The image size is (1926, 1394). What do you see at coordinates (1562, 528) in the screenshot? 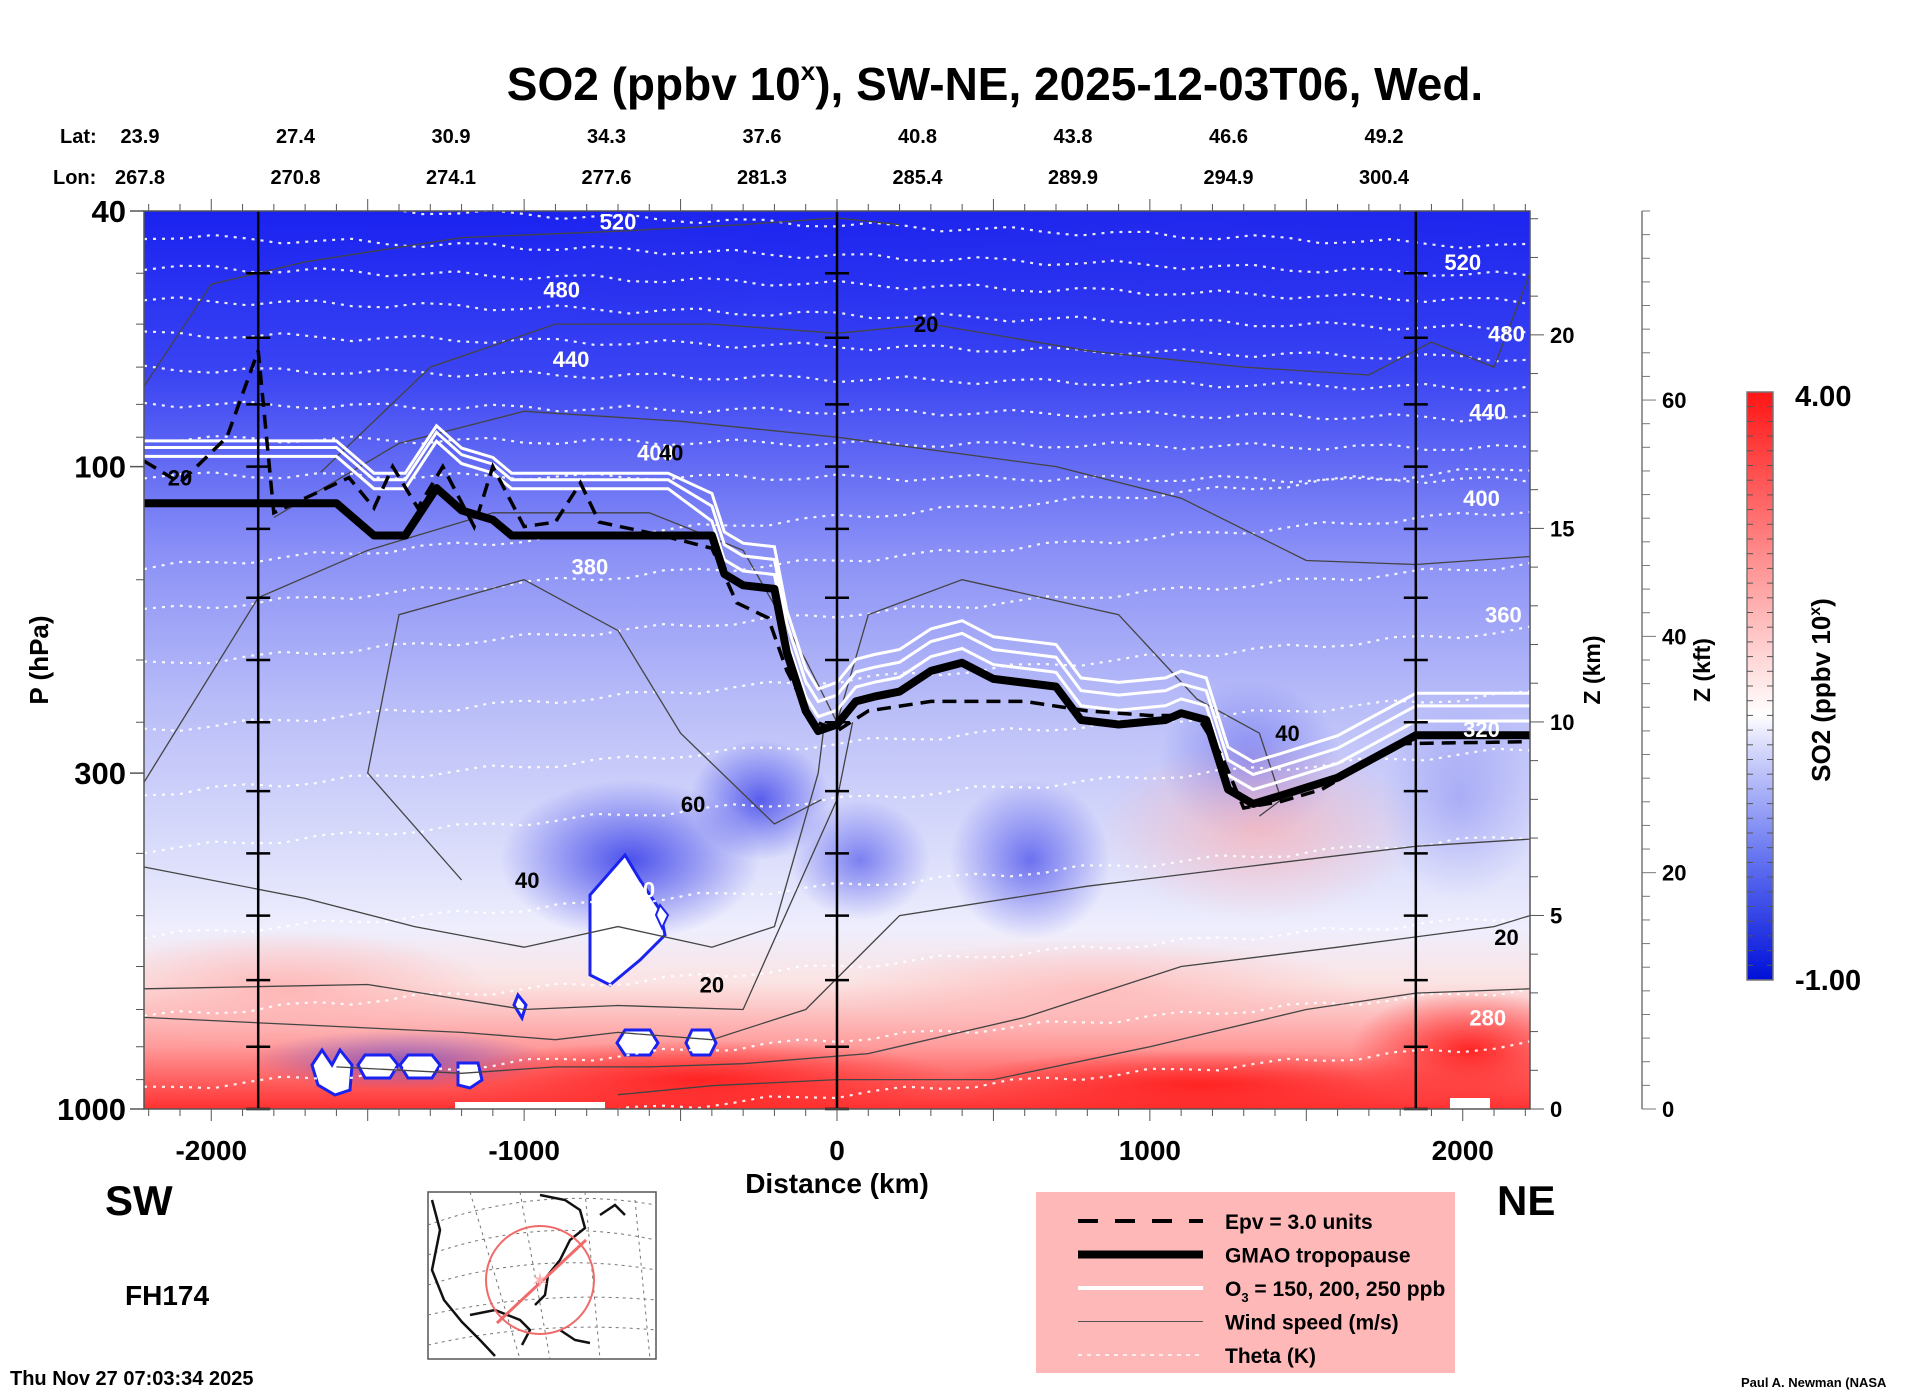
I see `z-km-tick-label: 15` at bounding box center [1562, 528].